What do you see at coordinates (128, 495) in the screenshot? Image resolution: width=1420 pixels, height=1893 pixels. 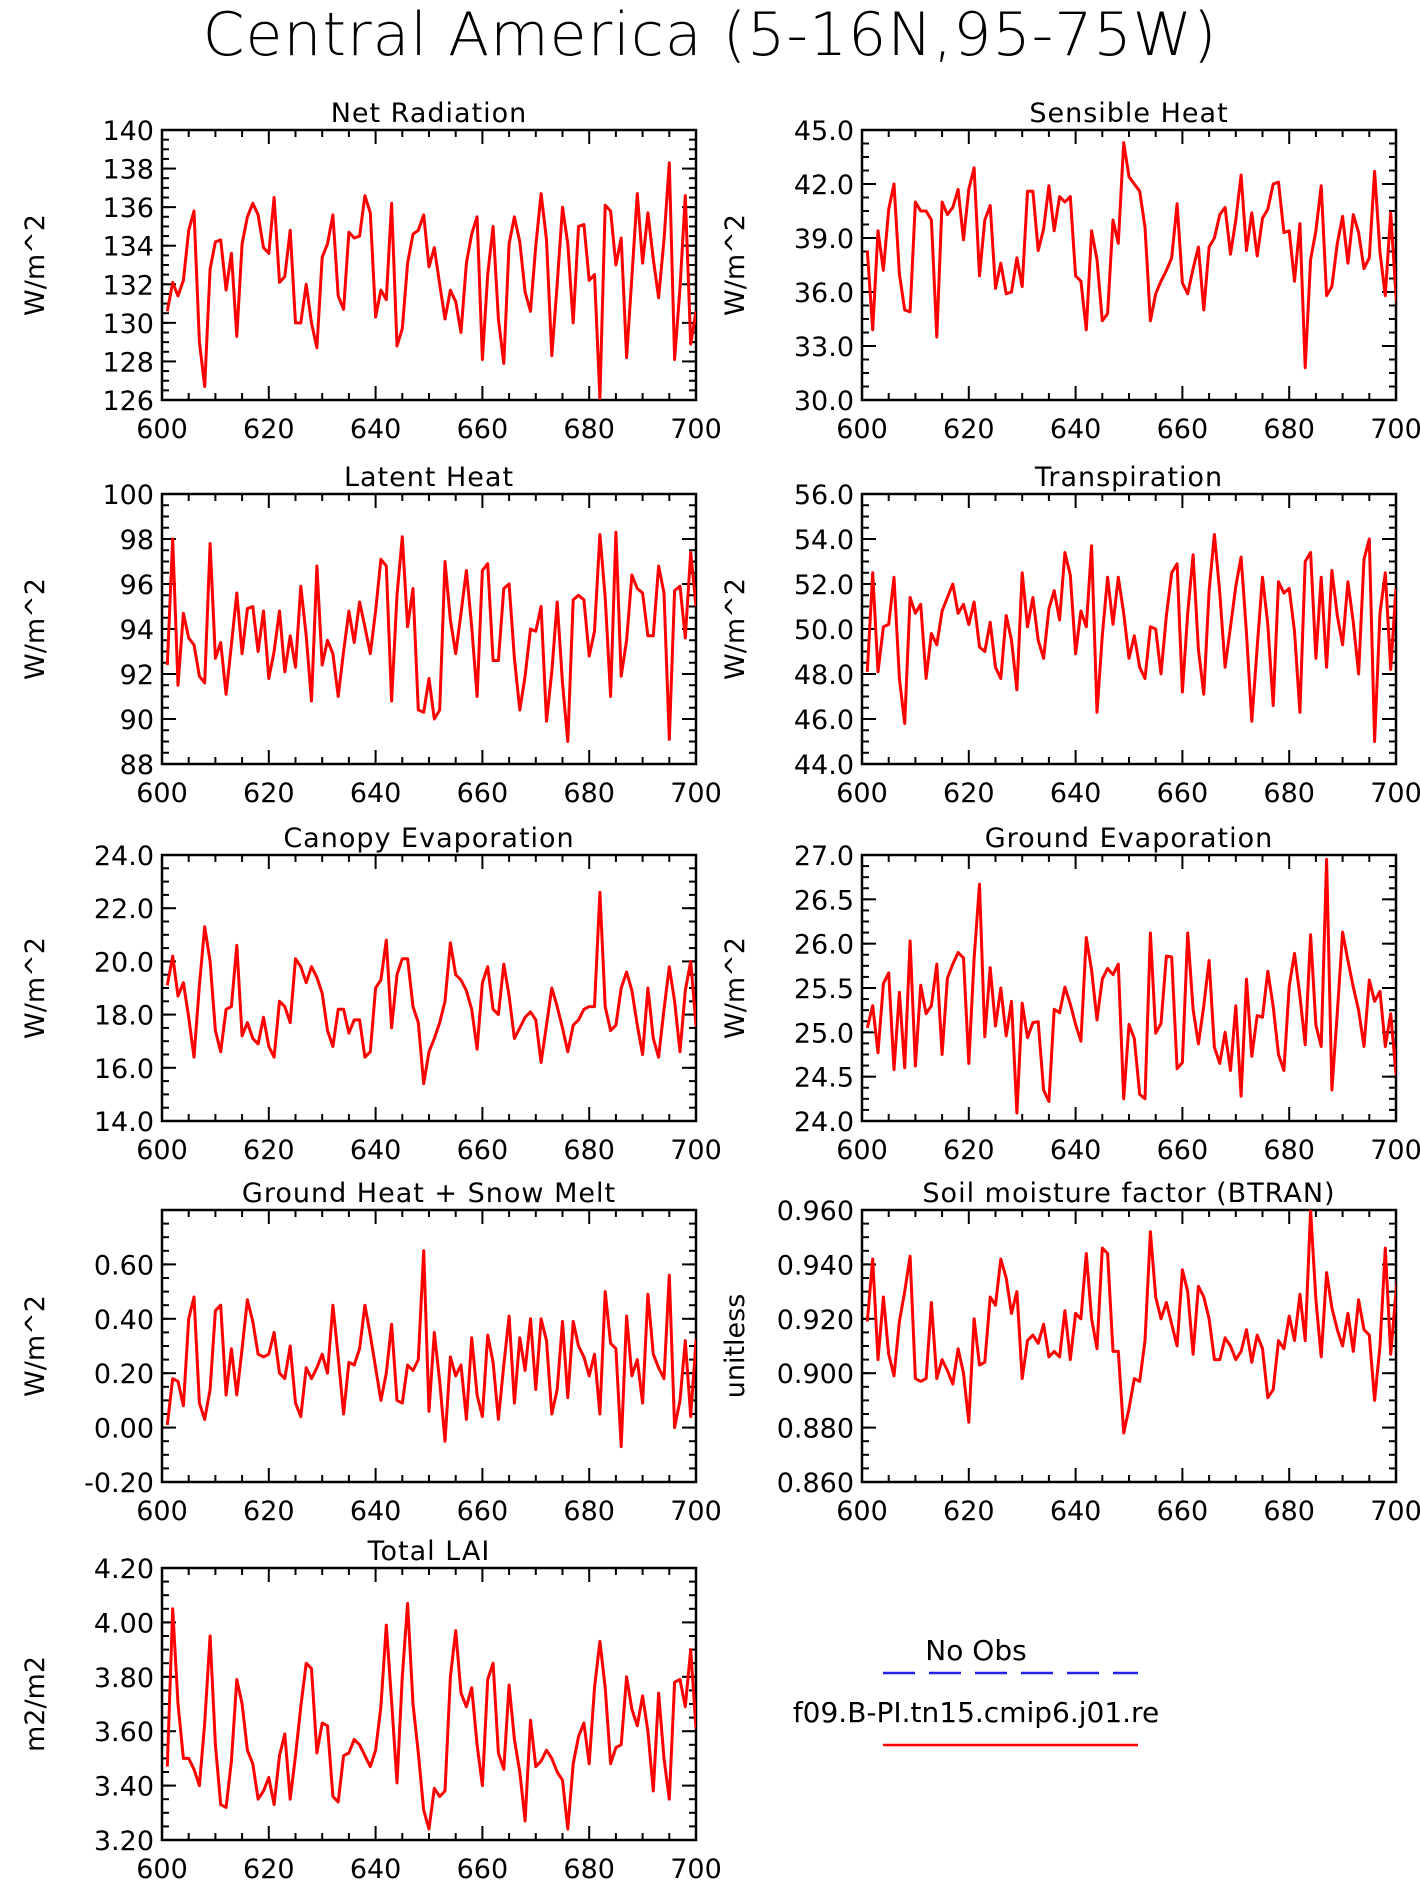 I see `y-tick-label: 100` at bounding box center [128, 495].